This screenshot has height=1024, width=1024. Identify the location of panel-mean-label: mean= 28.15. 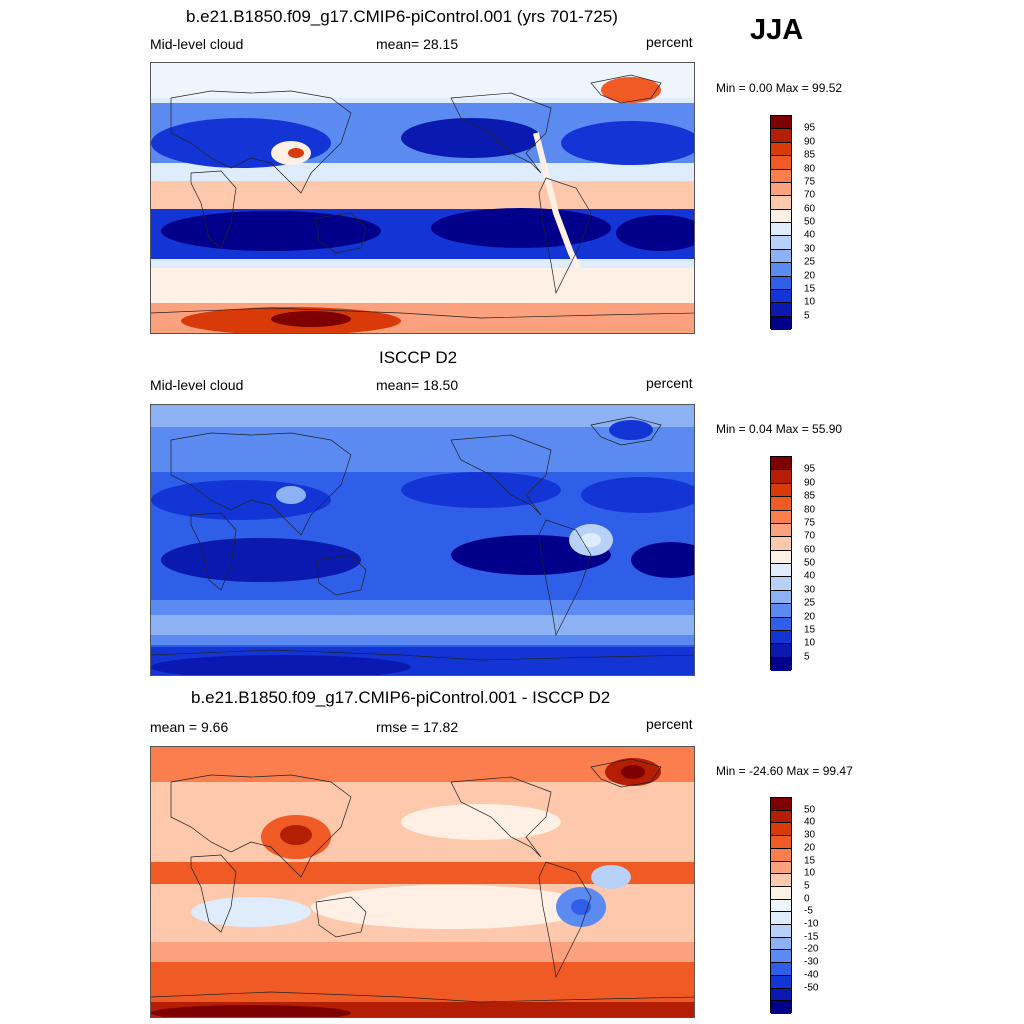
(417, 44).